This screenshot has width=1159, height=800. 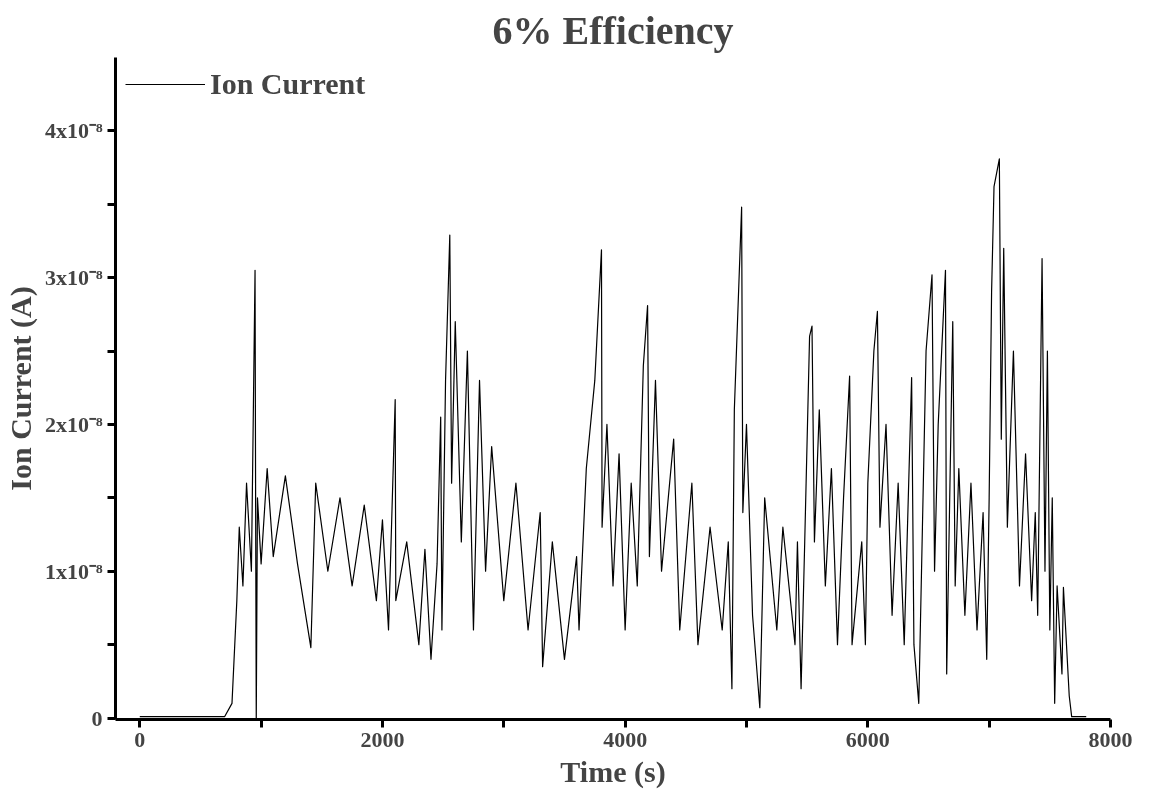 I want to click on y-tick-label: 3x10⁻⁸, so click(x=73, y=278).